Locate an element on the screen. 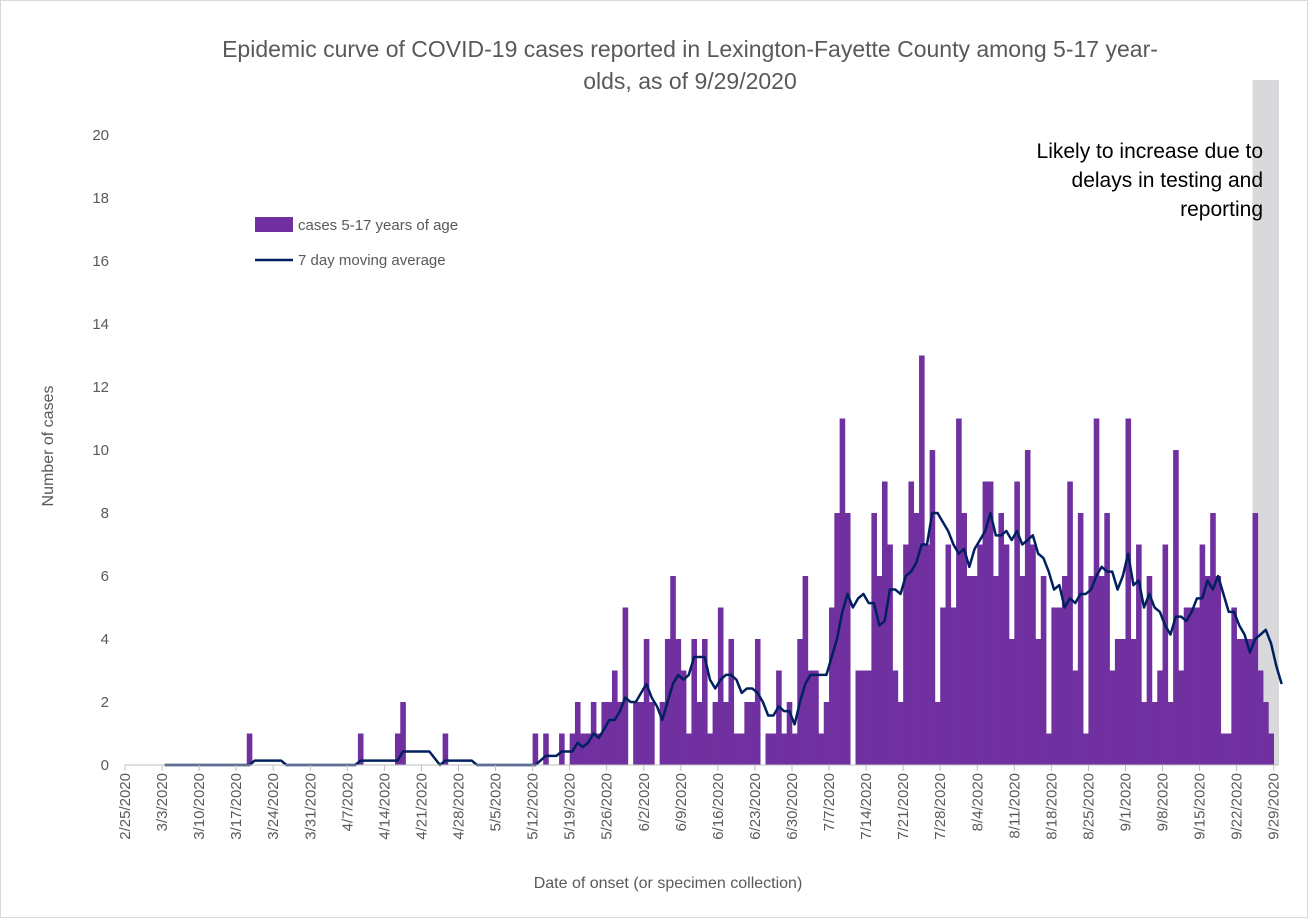 The height and width of the screenshot is (918, 1308). bar-6/2/2020 is located at coordinates (646, 702).